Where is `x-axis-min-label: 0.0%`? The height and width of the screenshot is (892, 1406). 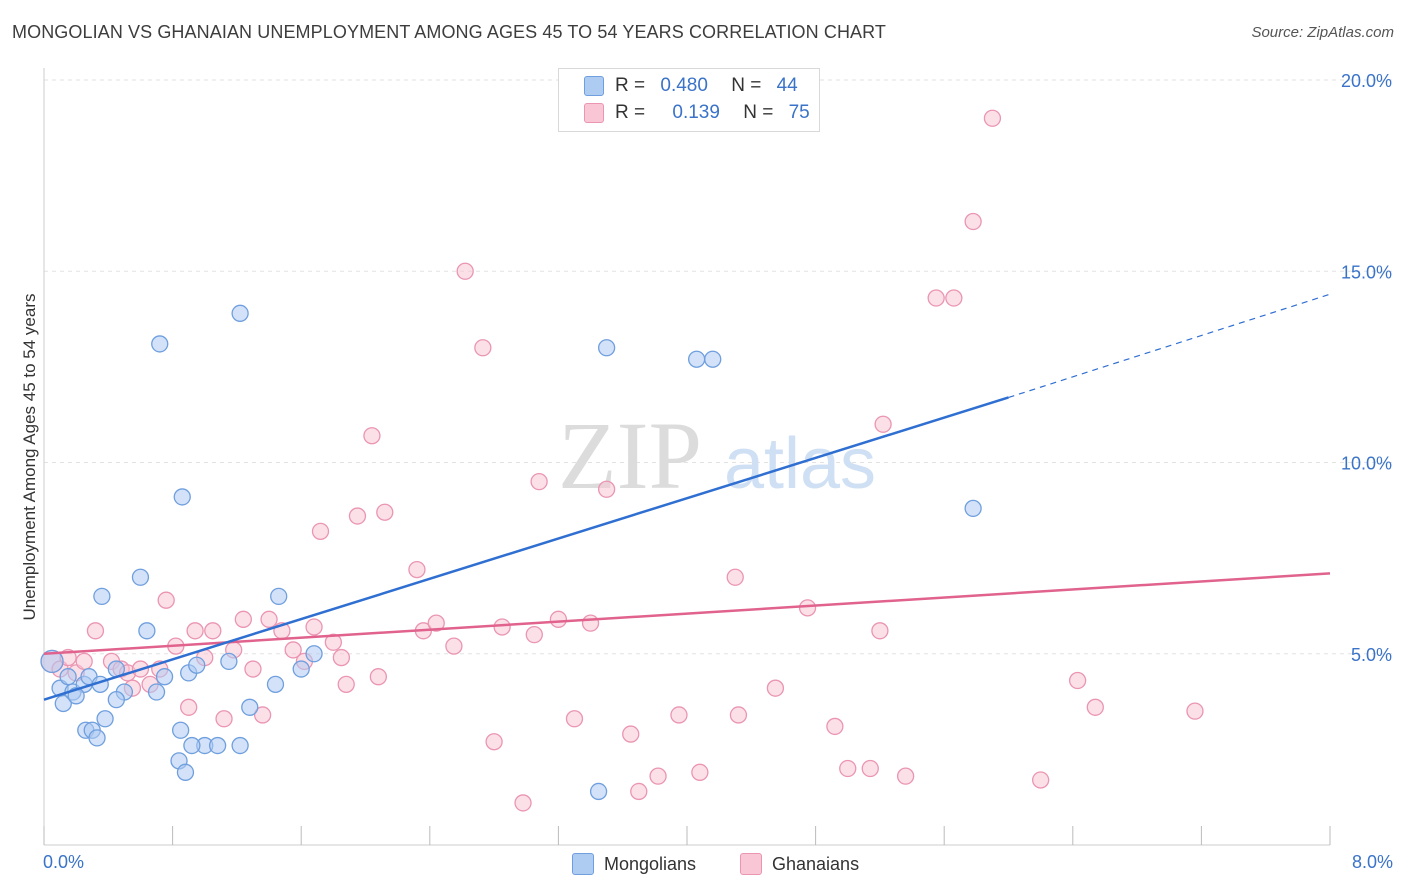
x-axis-min-label: 0.0% is located at coordinates (64, 862).